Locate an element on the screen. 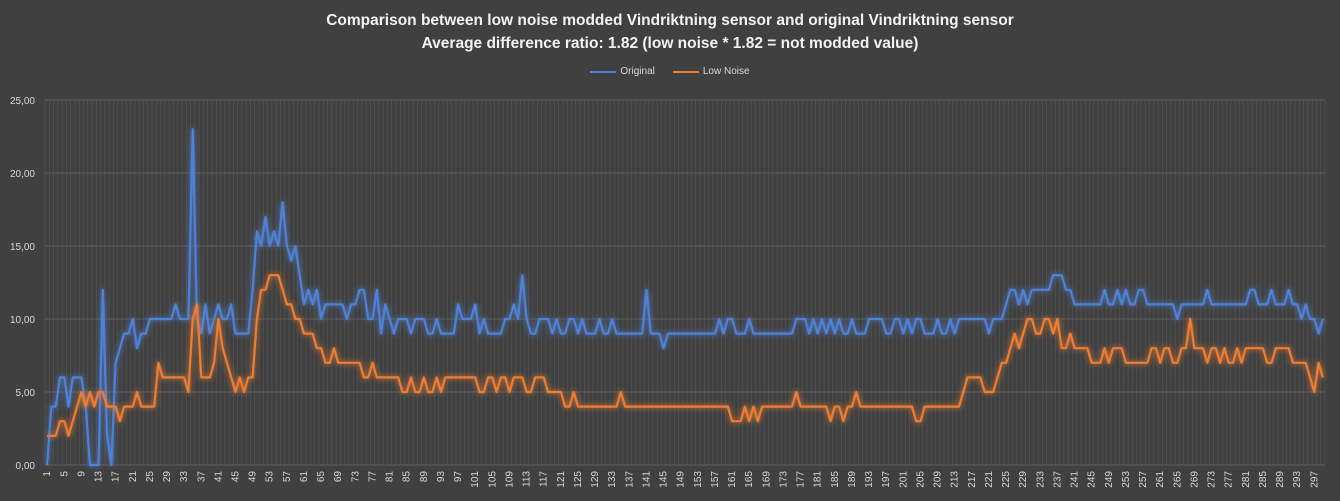 Image resolution: width=1340 pixels, height=501 pixels. x-tick-label: 285 is located at coordinates (1263, 479).